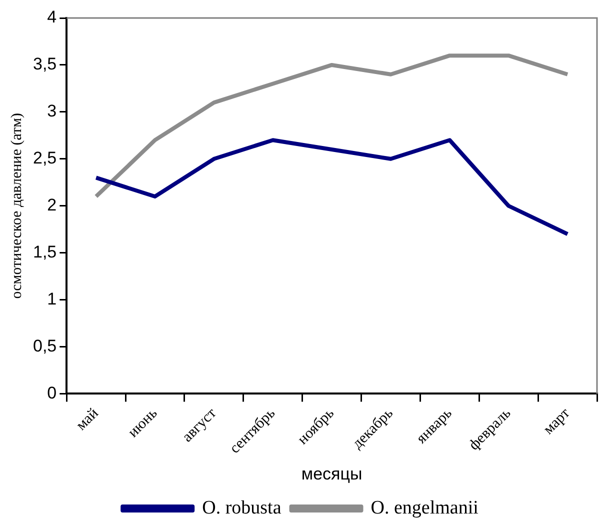 Image resolution: width=611 pixels, height=528 pixels. I want to click on y-tick-label: 2, so click(52, 205).